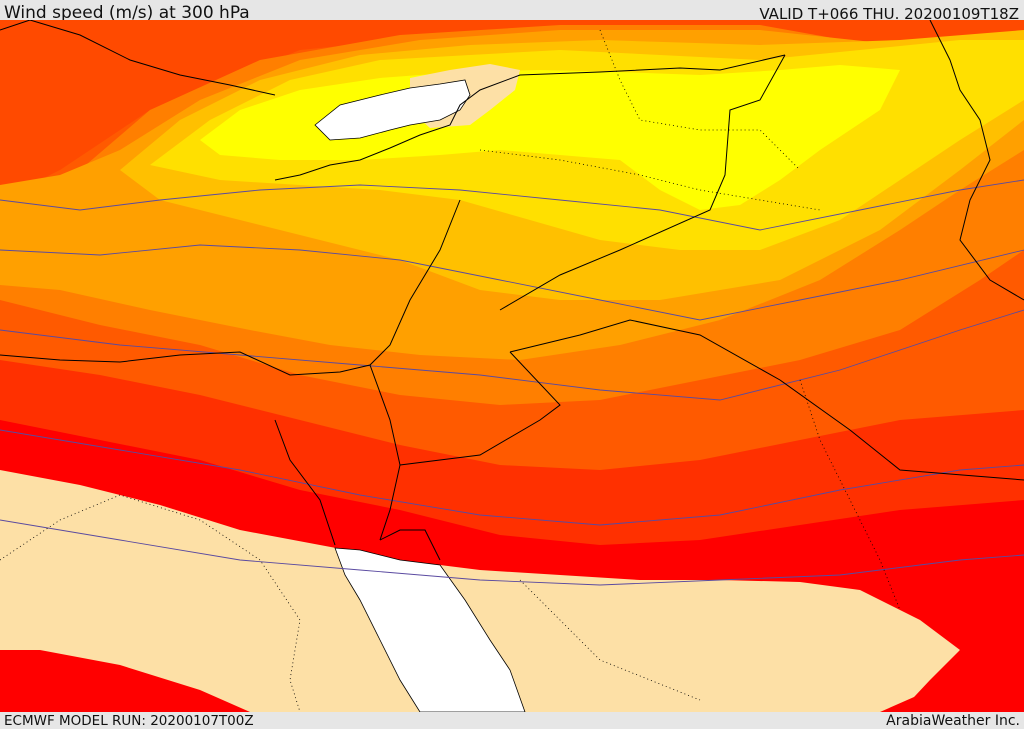 This screenshot has height=729, width=1024. I want to click on model-run-label: ECMWF MODEL RUN: 20200107T00Z, so click(129, 721).